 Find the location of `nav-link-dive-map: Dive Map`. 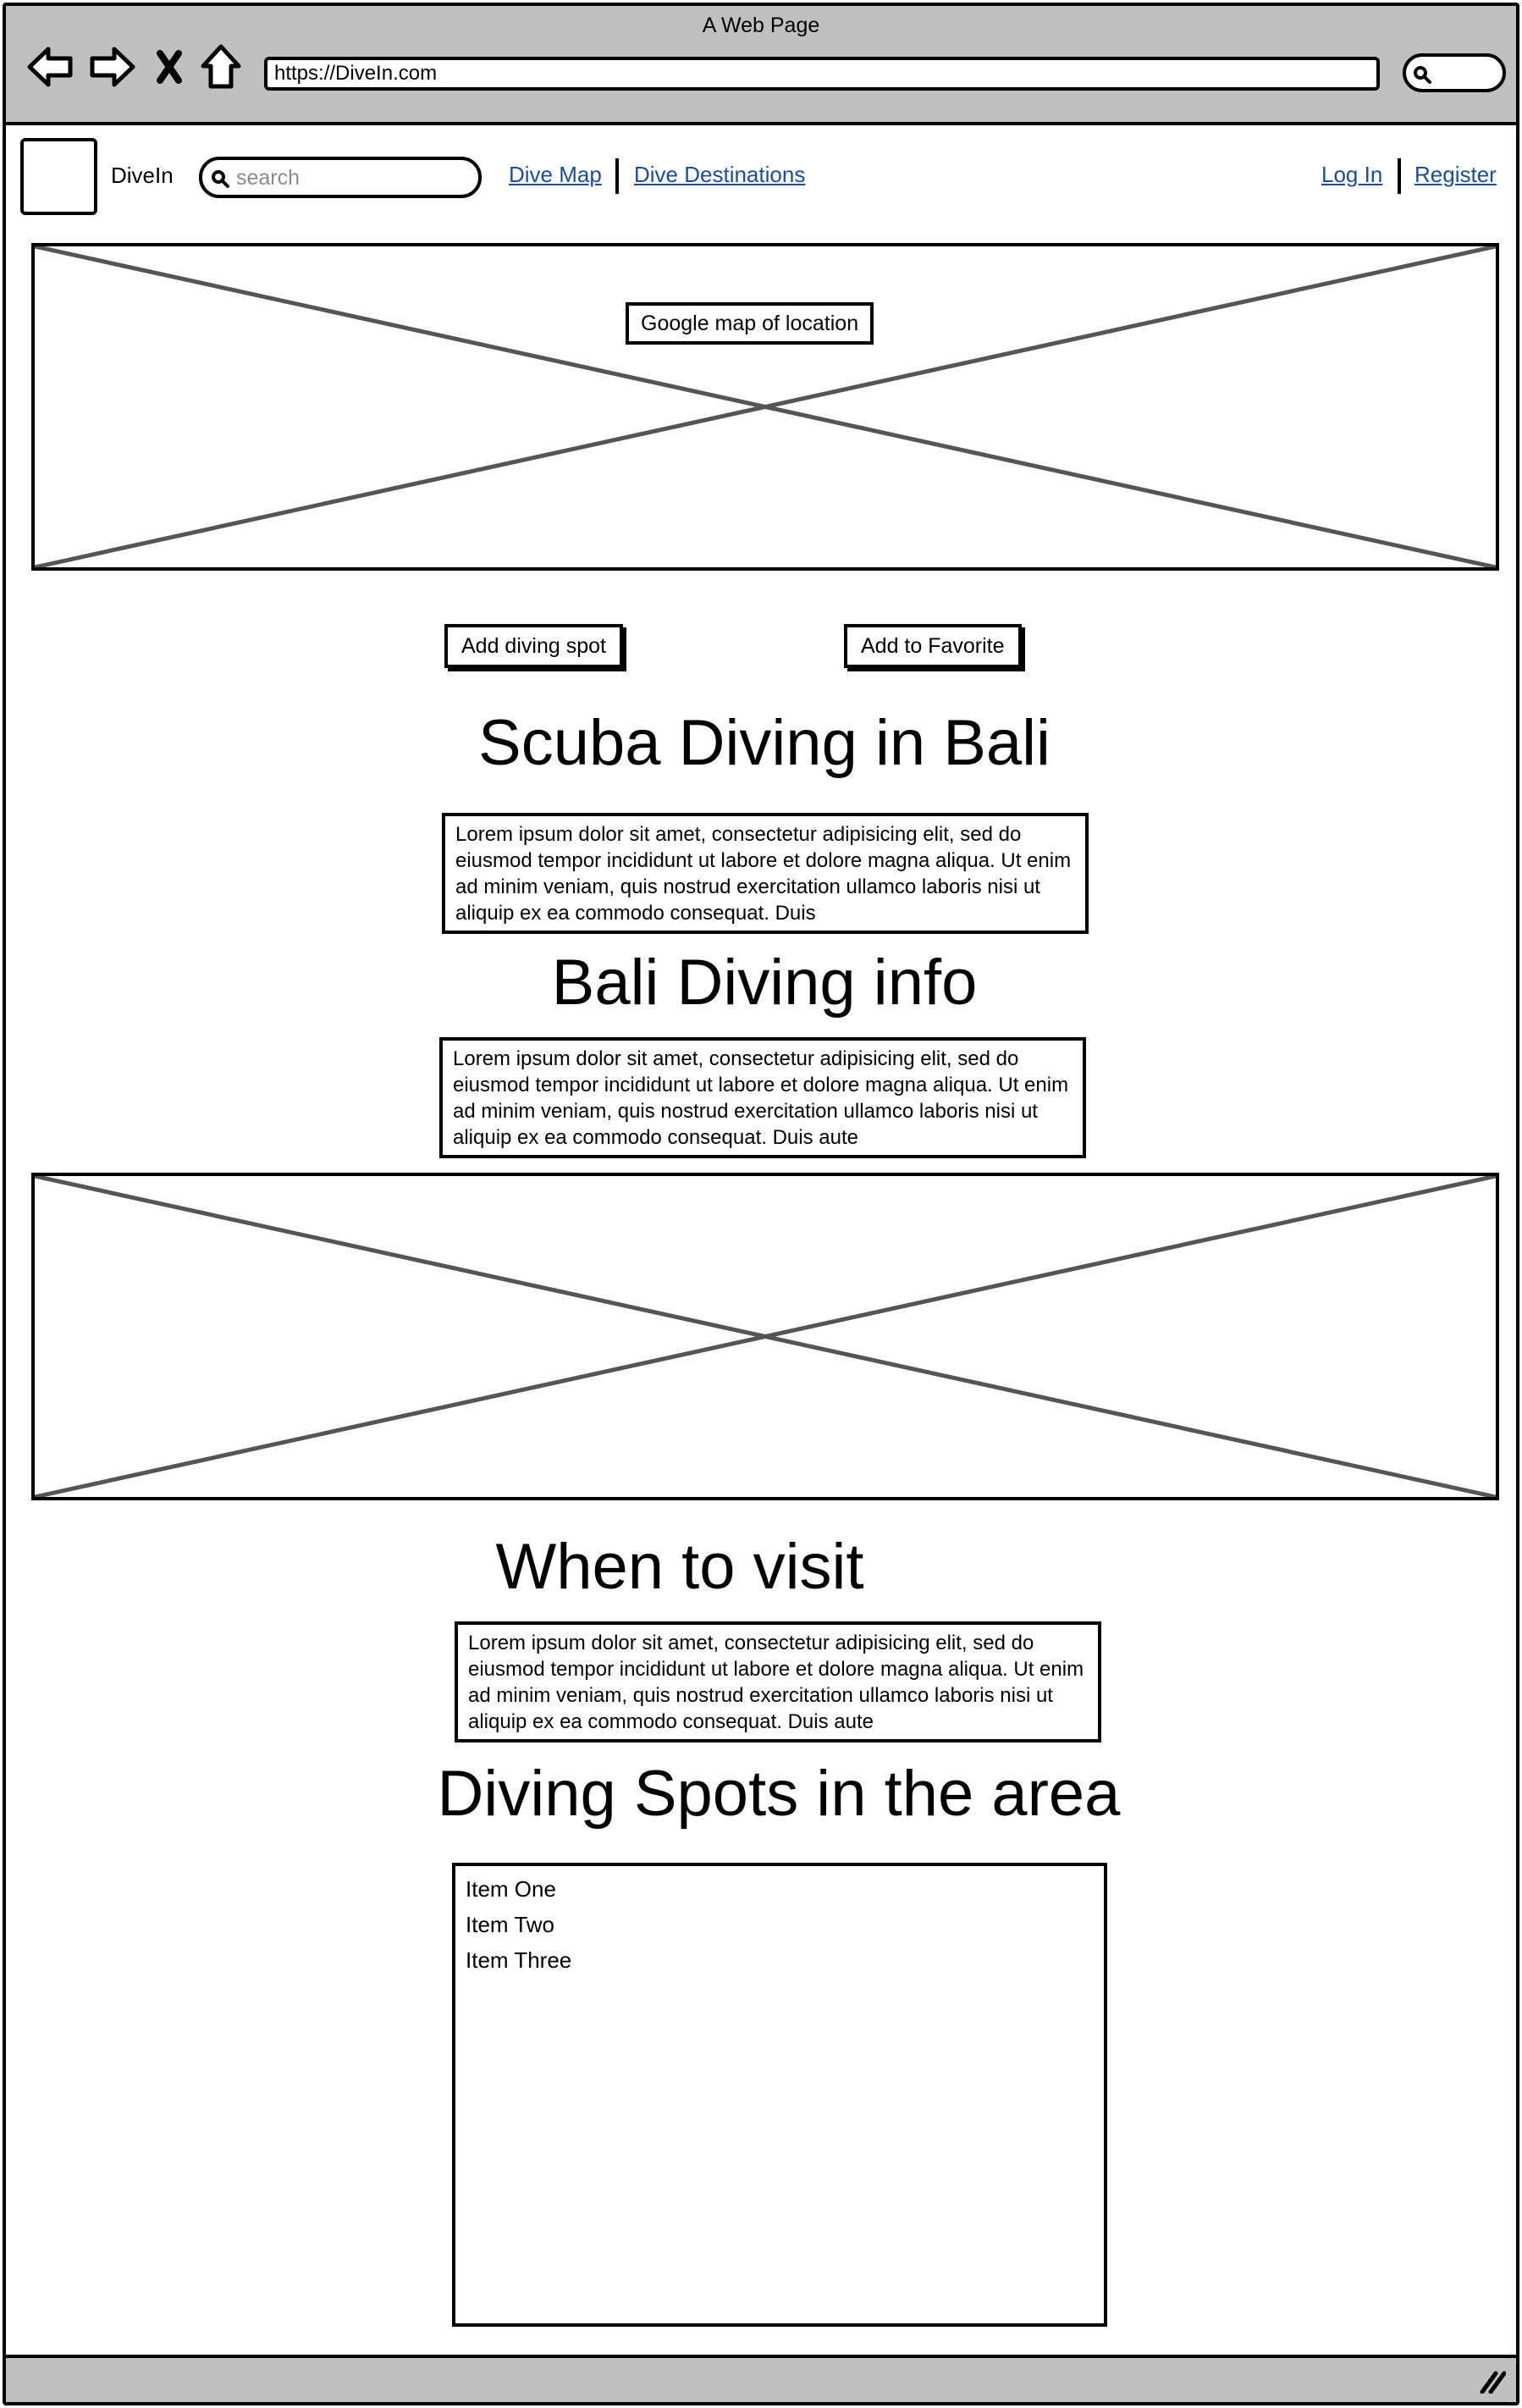

nav-link-dive-map: Dive Map is located at coordinates (556, 174).